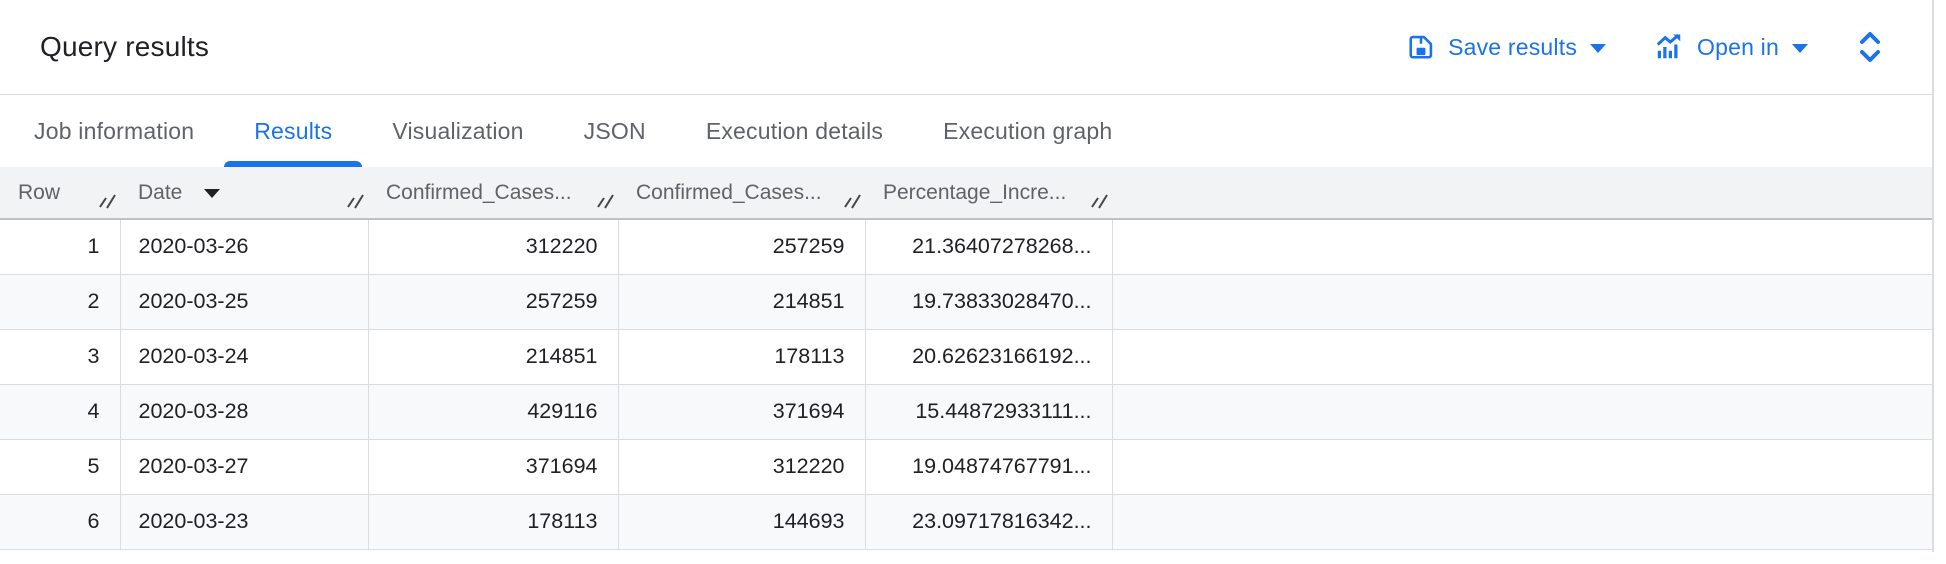 The width and height of the screenshot is (1946, 564). Describe the element at coordinates (244, 357) in the screenshot. I see `cell-date: 2020-03-24` at that location.